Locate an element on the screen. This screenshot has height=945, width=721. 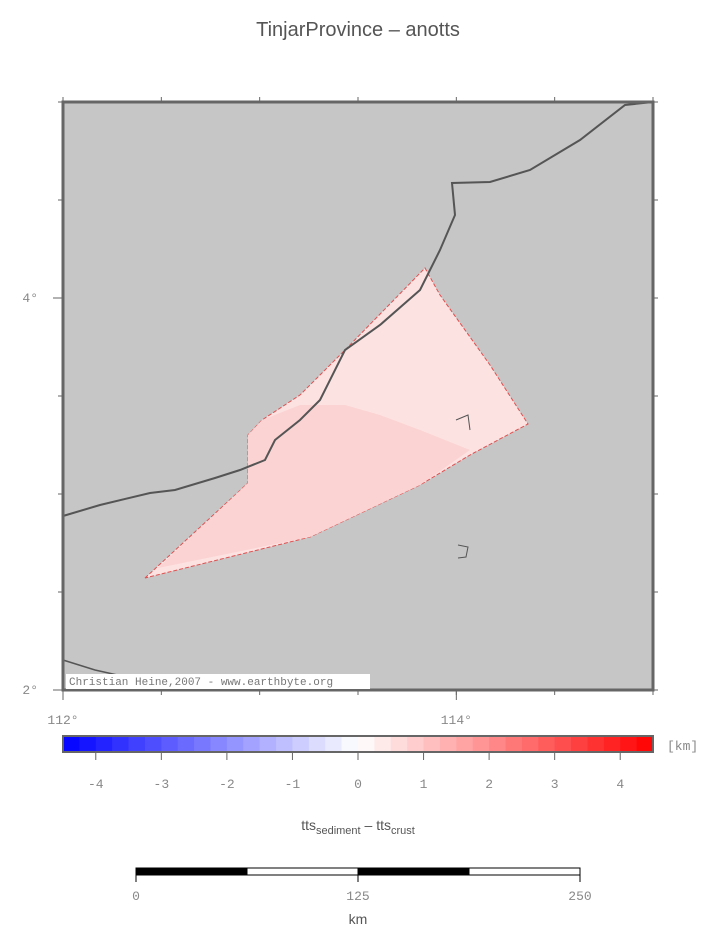
lat-label: 4° is located at coordinates (30, 298).